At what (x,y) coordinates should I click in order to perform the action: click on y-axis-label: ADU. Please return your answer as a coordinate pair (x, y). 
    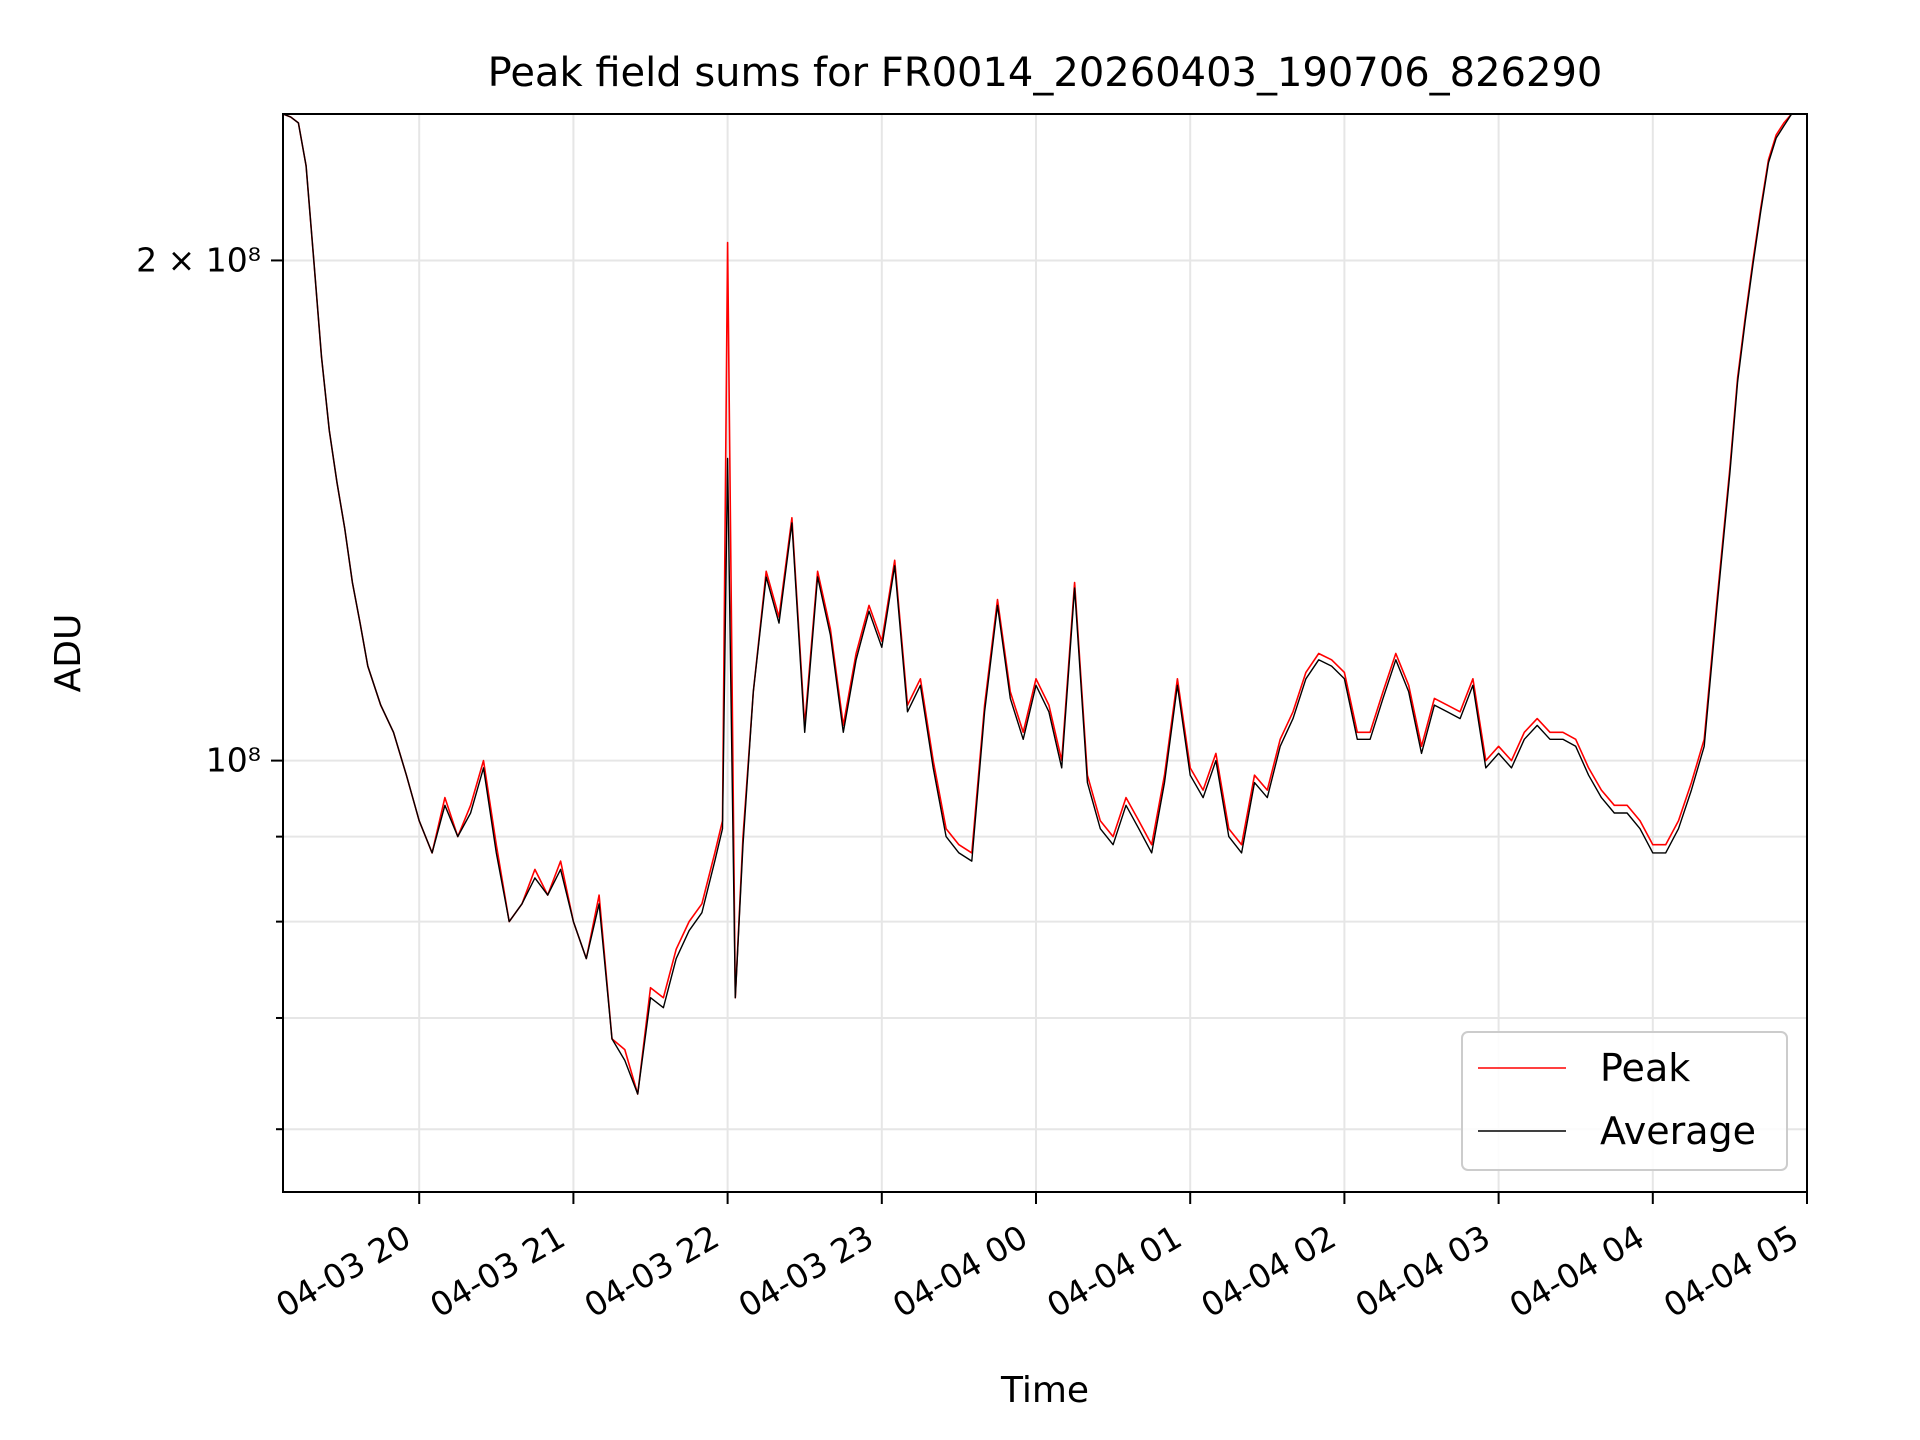
    Looking at the image, I should click on (68, 653).